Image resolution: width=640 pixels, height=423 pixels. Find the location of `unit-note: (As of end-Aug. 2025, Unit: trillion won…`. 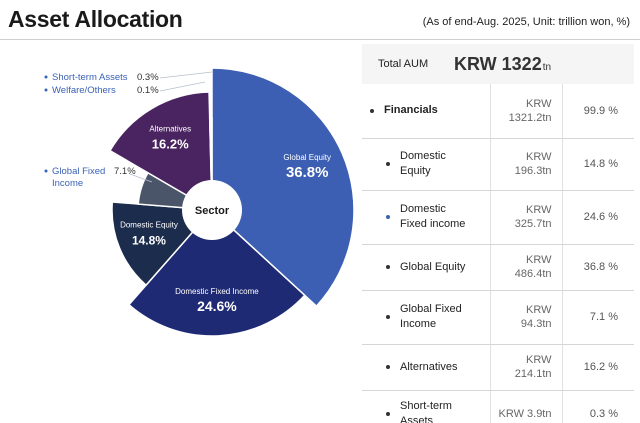

unit-note: (As of end-Aug. 2025, Unit: trillion won… is located at coordinates (526, 22).